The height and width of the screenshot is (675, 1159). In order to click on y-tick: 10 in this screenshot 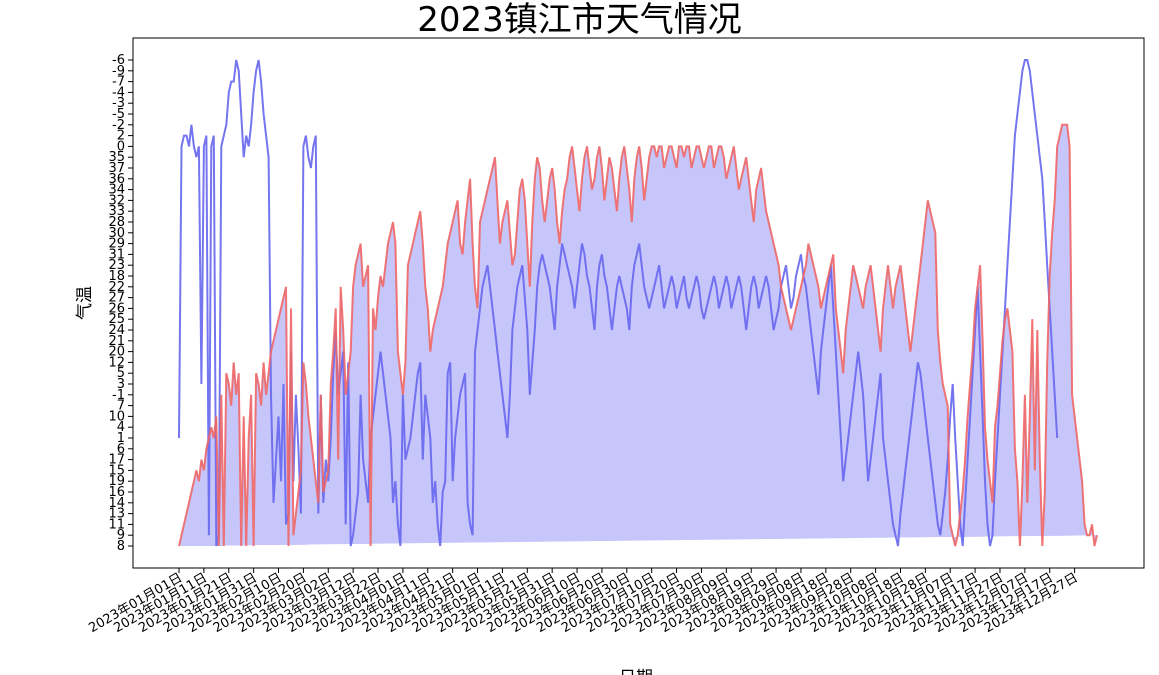, I will do `click(120, 416)`.